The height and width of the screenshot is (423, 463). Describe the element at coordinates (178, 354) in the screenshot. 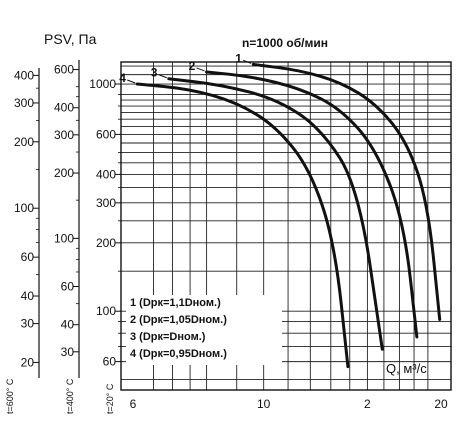

I see `legend-item-4: 4 (Dрк=0,95Dном.)` at that location.